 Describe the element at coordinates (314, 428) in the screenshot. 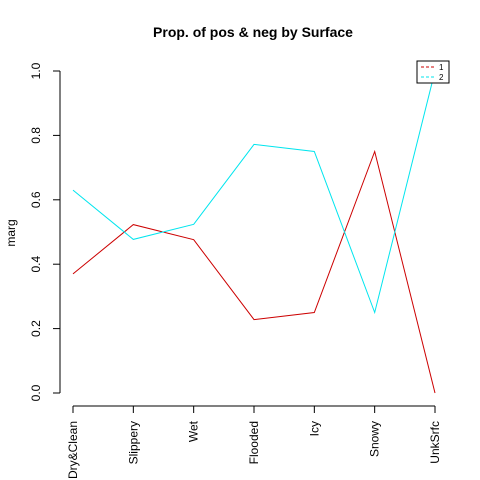

I see `x-tick-label: Icy` at that location.